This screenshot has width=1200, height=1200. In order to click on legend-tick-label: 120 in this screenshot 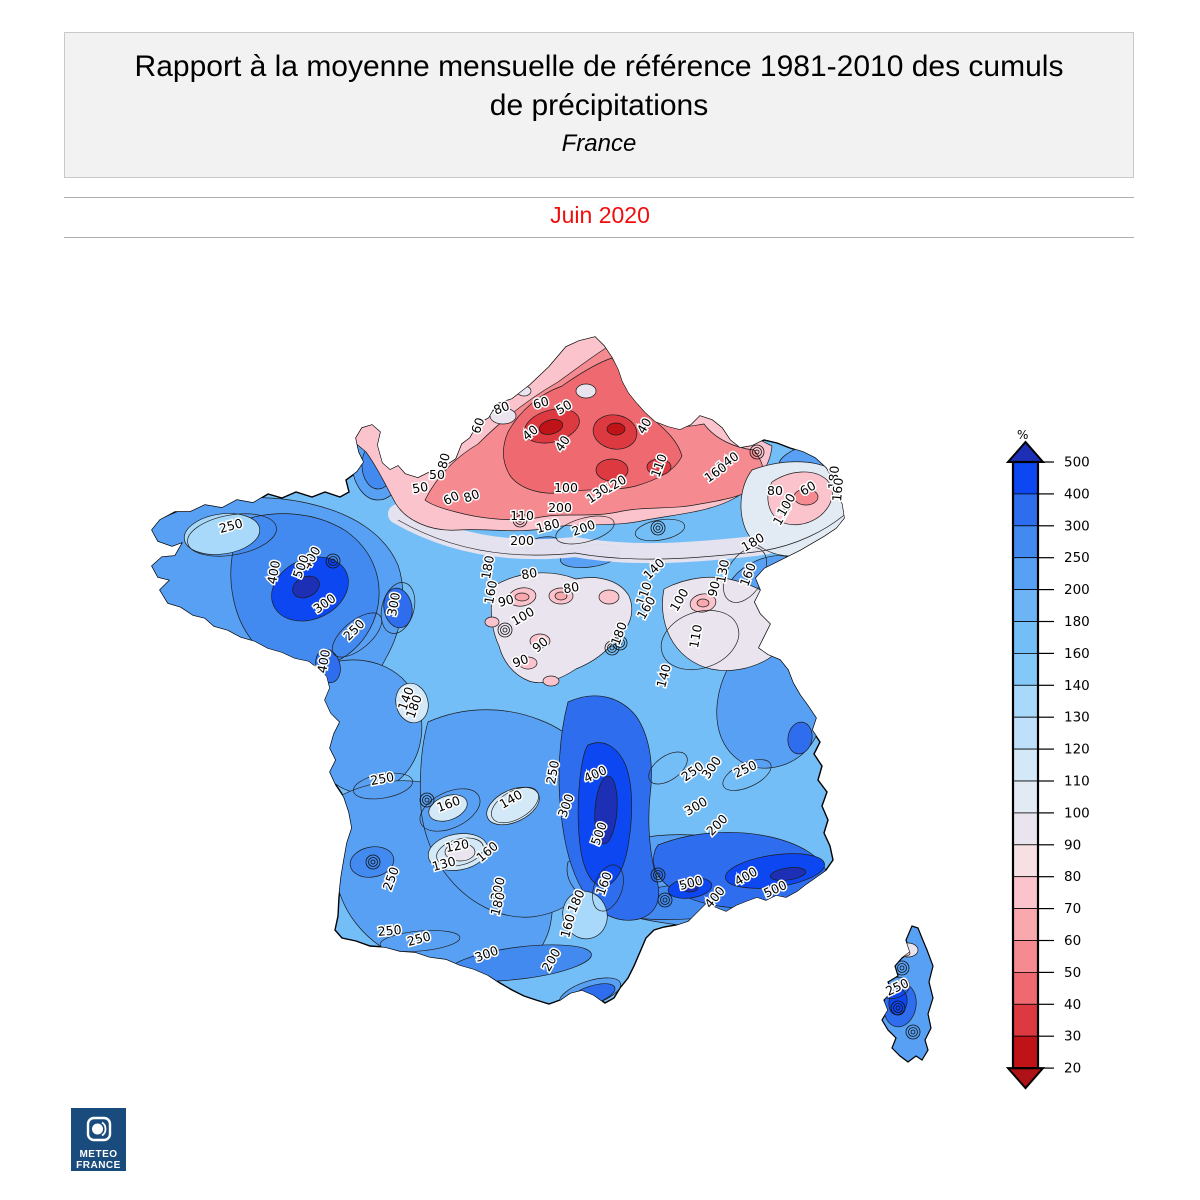, I will do `click(1077, 750)`.